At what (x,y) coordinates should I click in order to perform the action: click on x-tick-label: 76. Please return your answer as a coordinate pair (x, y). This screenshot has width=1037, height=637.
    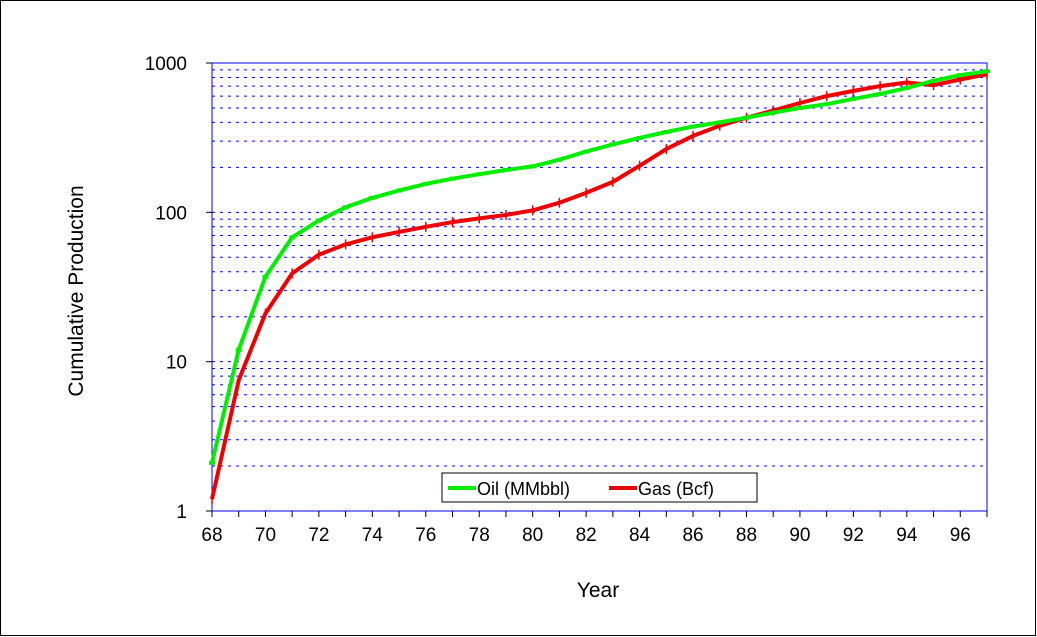
    Looking at the image, I should click on (425, 535).